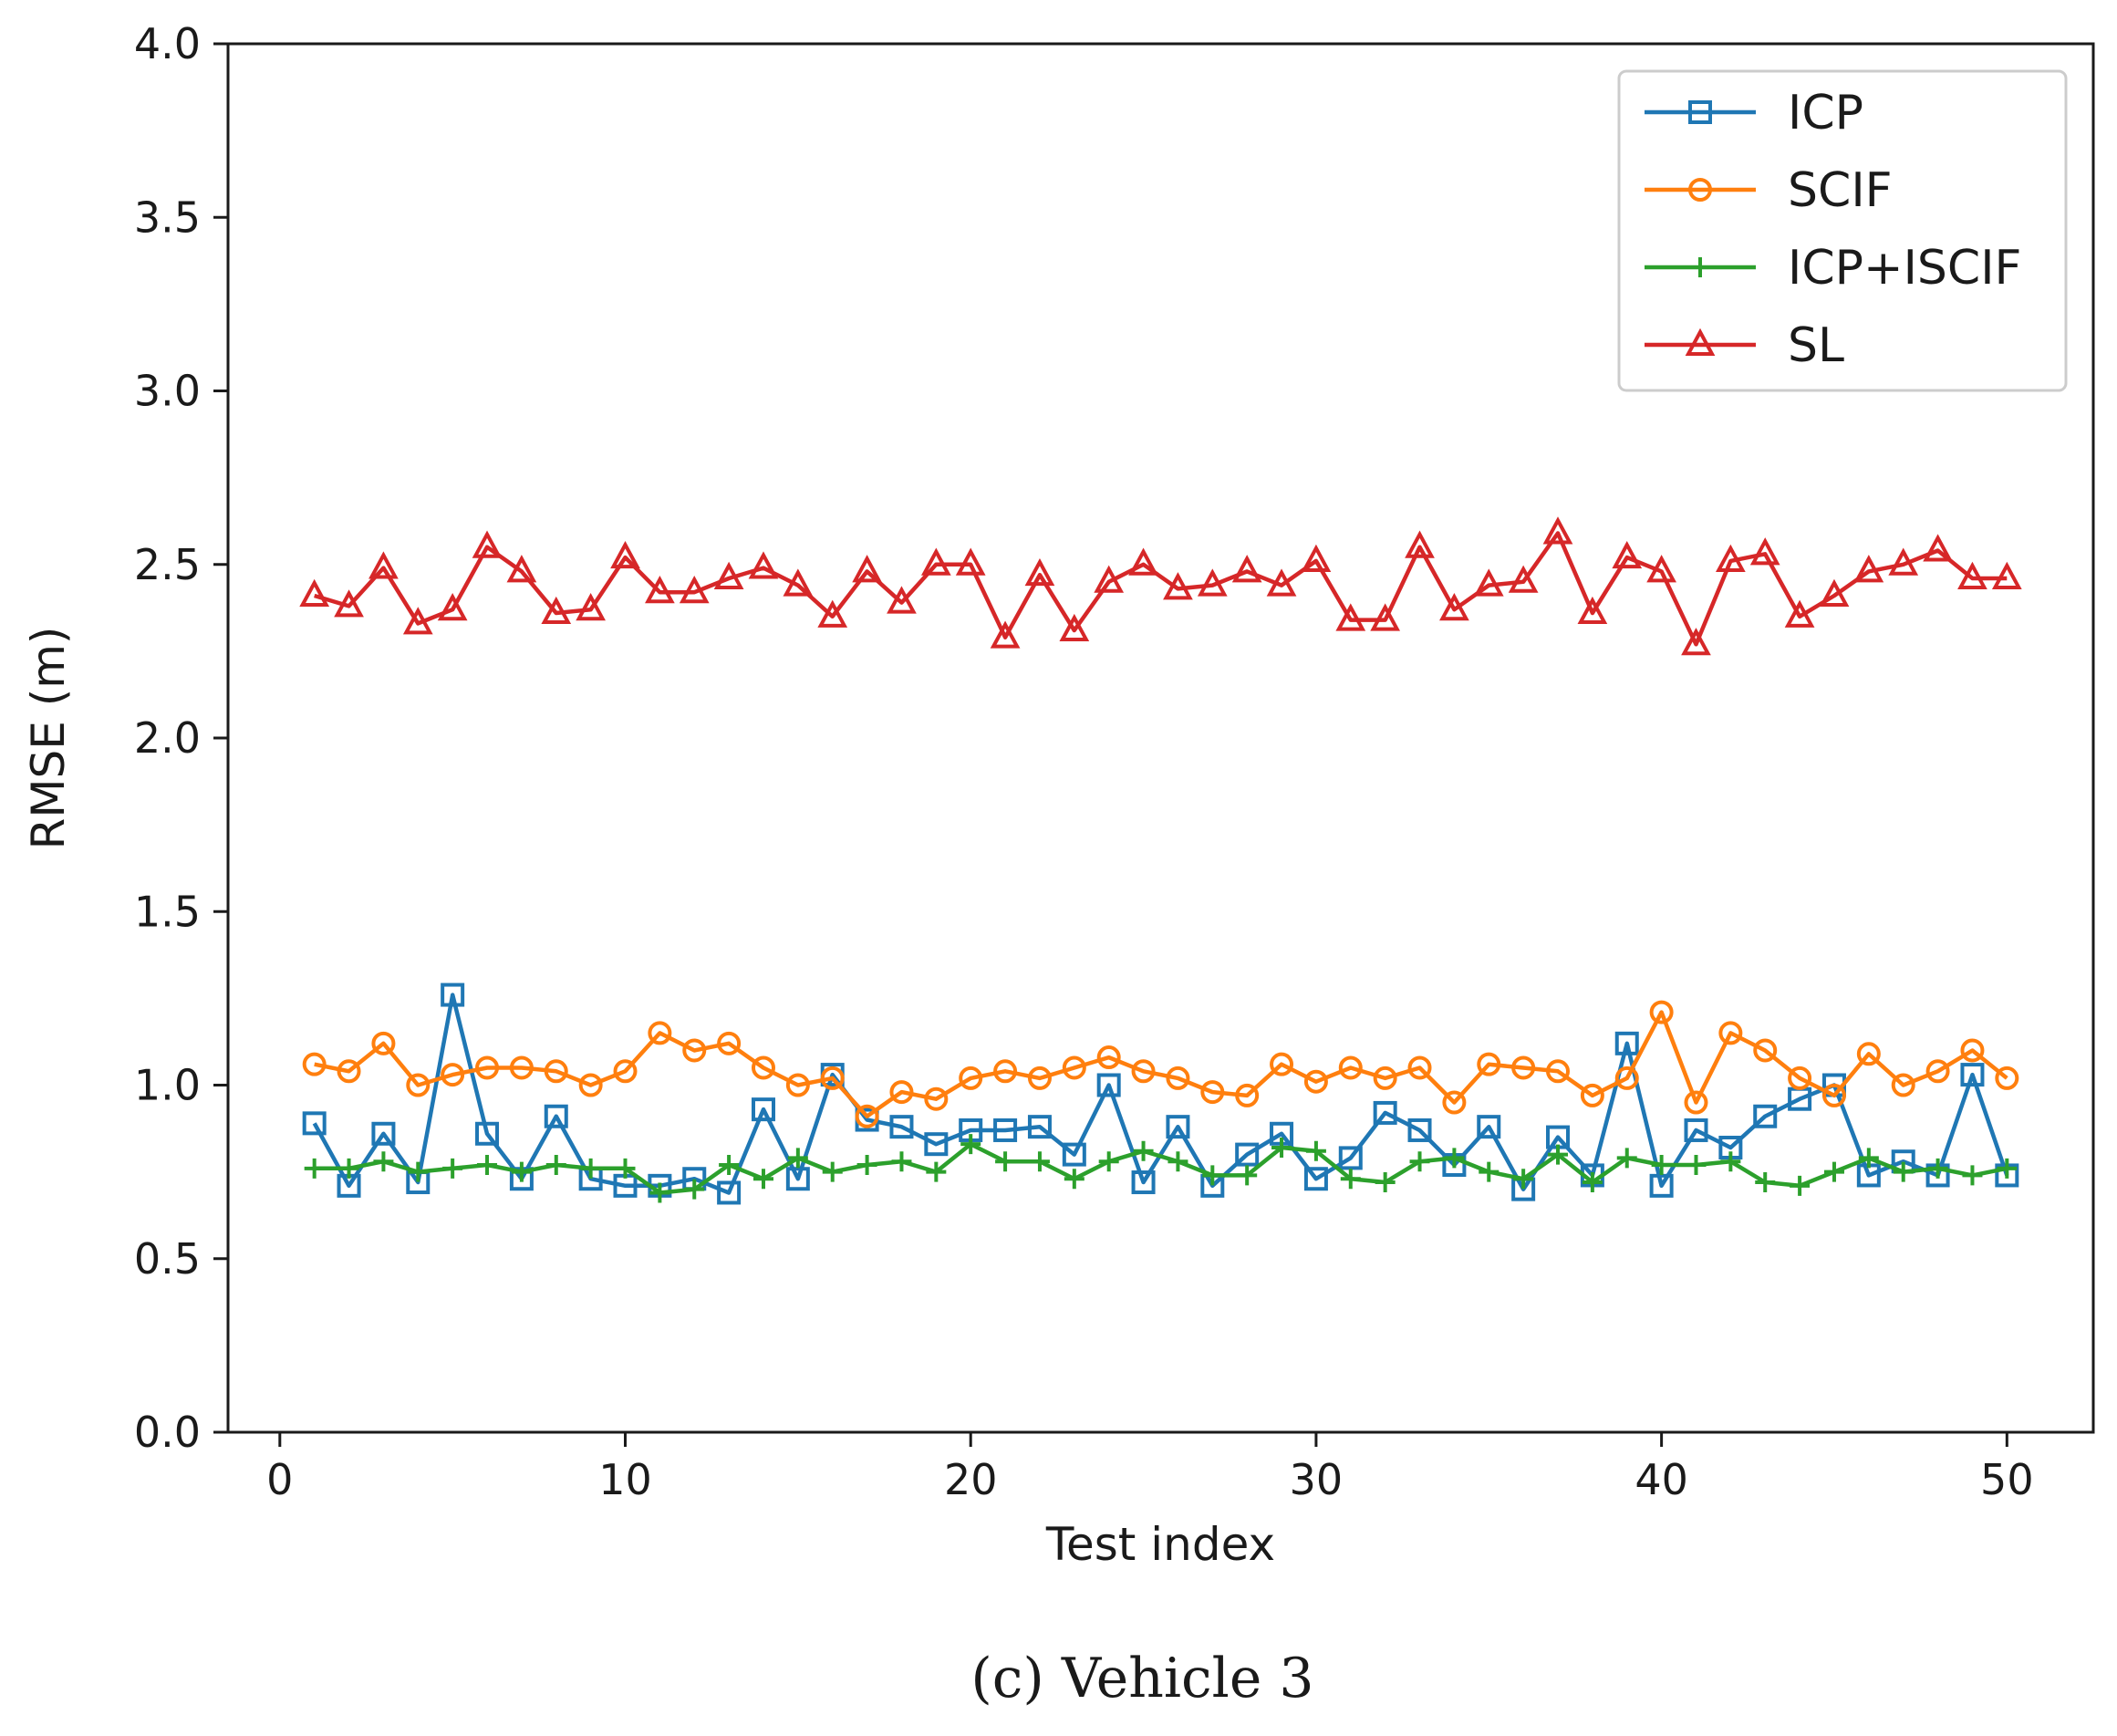 This screenshot has height=1736, width=2117. What do you see at coordinates (167, 1085) in the screenshot?
I see `y-tick-label: 1.0` at bounding box center [167, 1085].